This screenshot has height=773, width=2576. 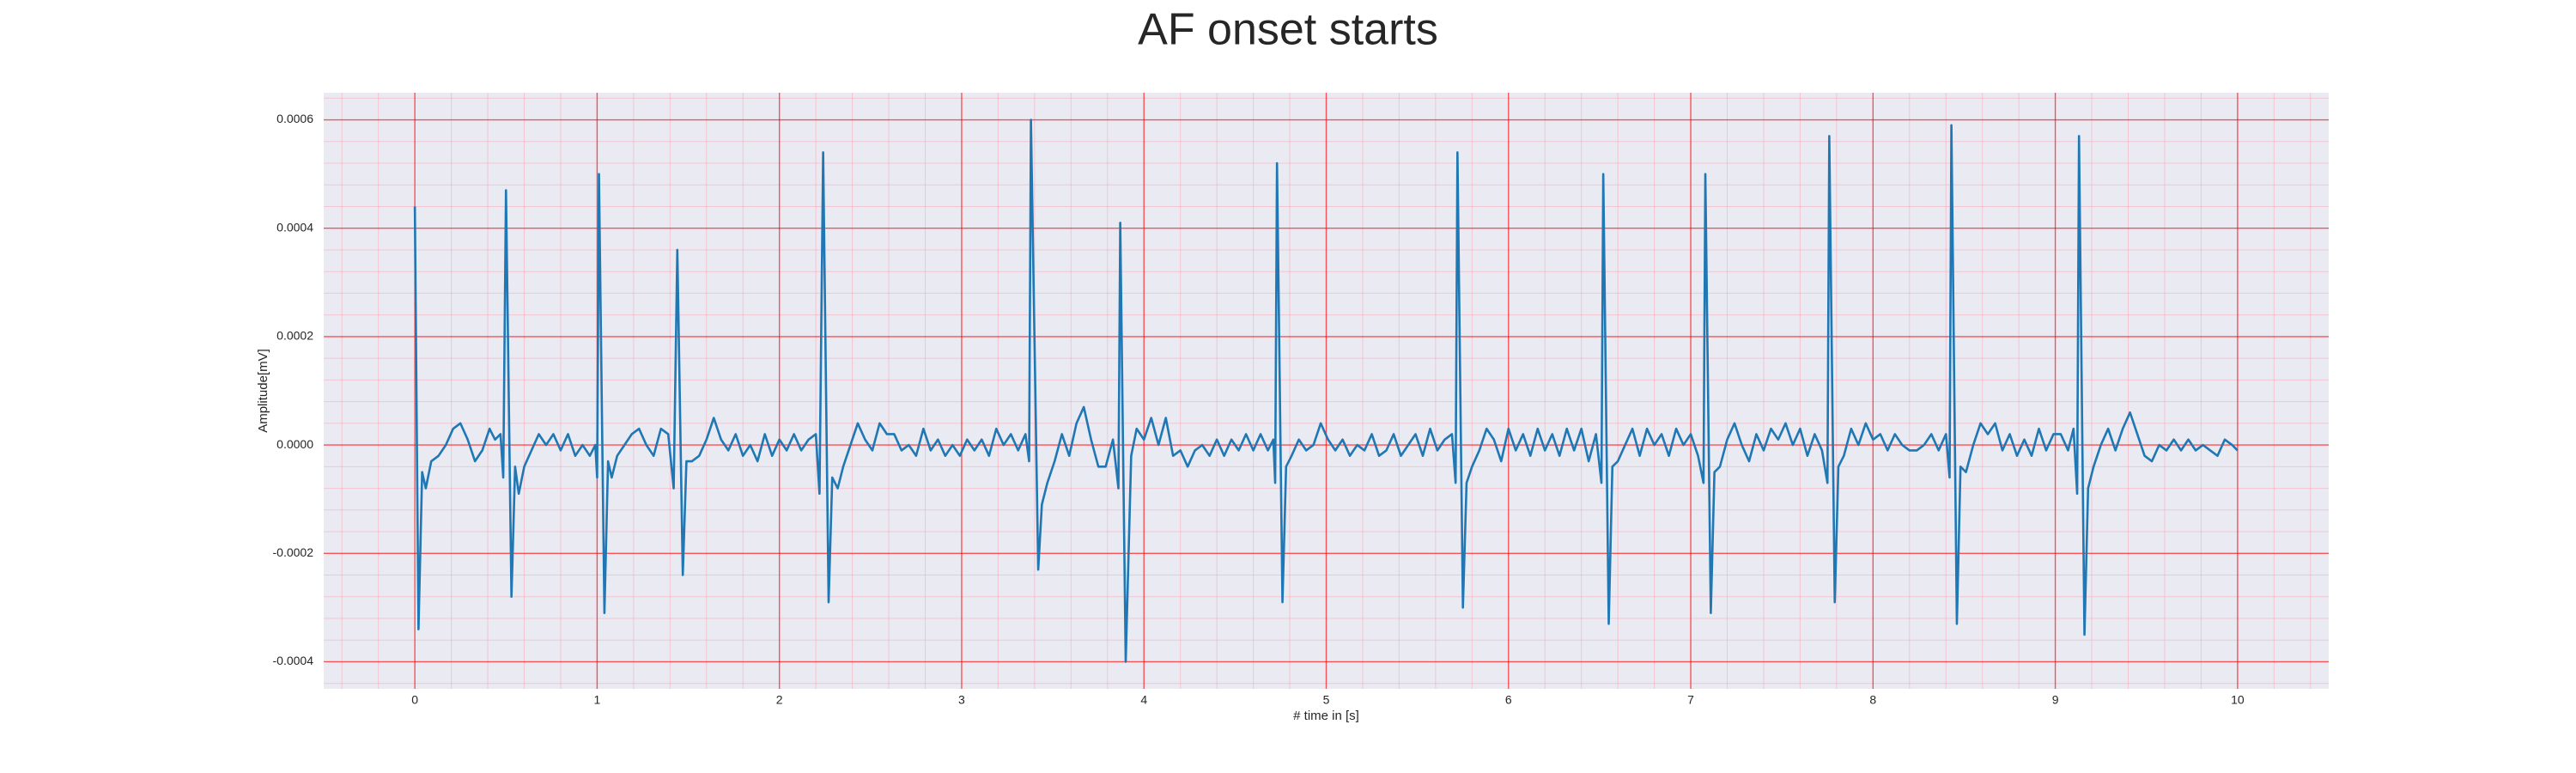 What do you see at coordinates (263, 391) in the screenshot?
I see `y-axis-label: Amplitude[mV]` at bounding box center [263, 391].